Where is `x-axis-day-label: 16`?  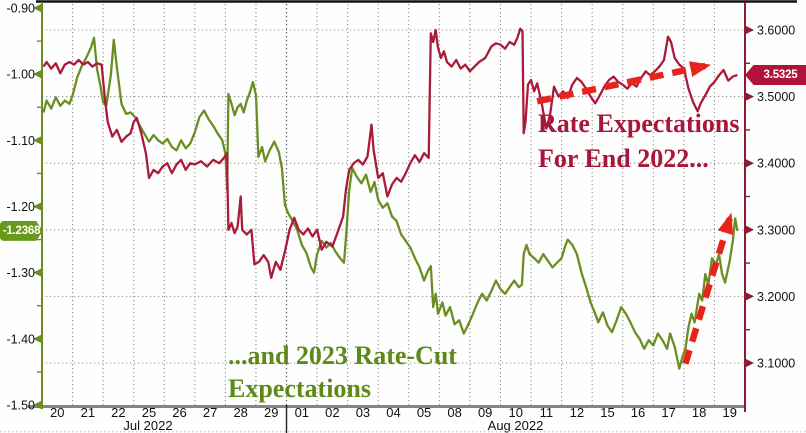 x-axis-day-label: 16 is located at coordinates (638, 412).